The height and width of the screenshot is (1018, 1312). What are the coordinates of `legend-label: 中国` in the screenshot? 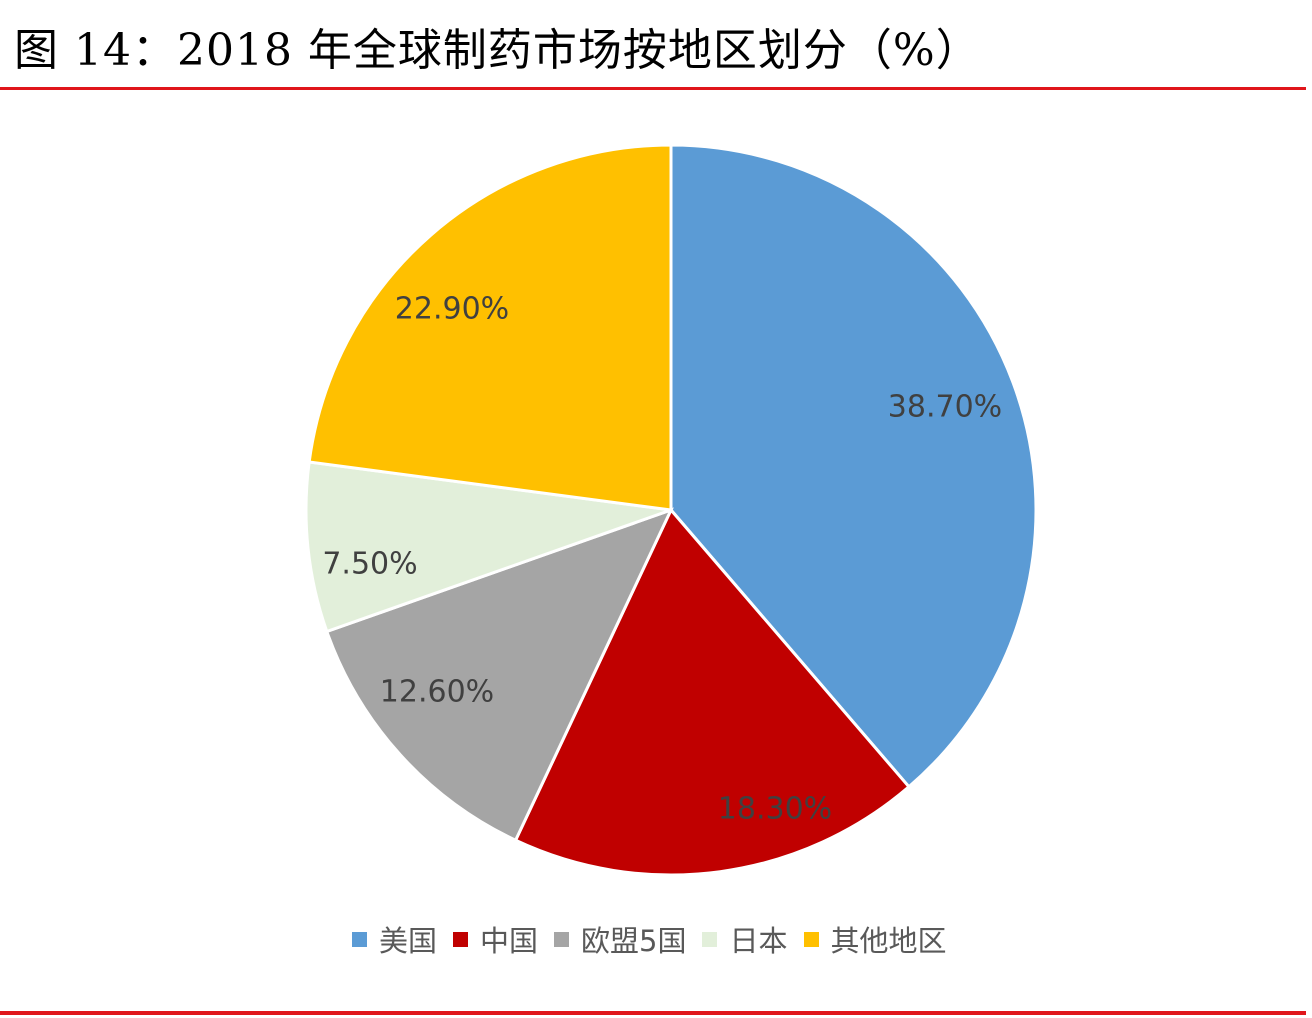 It's located at (509, 941).